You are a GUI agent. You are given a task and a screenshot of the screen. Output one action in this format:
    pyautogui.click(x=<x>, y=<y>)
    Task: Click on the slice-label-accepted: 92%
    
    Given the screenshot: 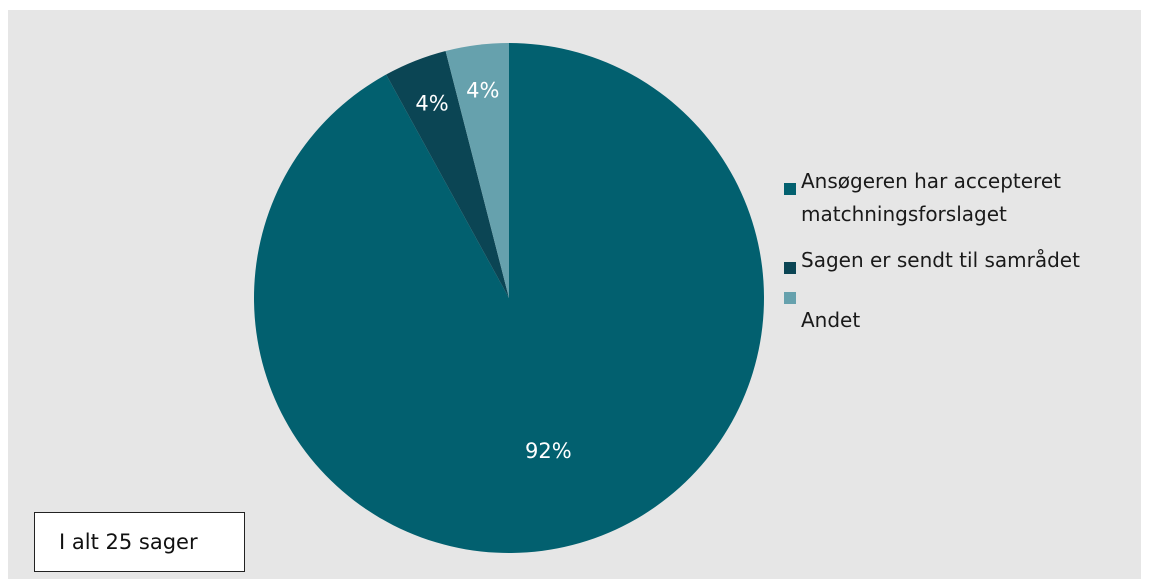 What is the action you would take?
    pyautogui.click(x=548, y=451)
    